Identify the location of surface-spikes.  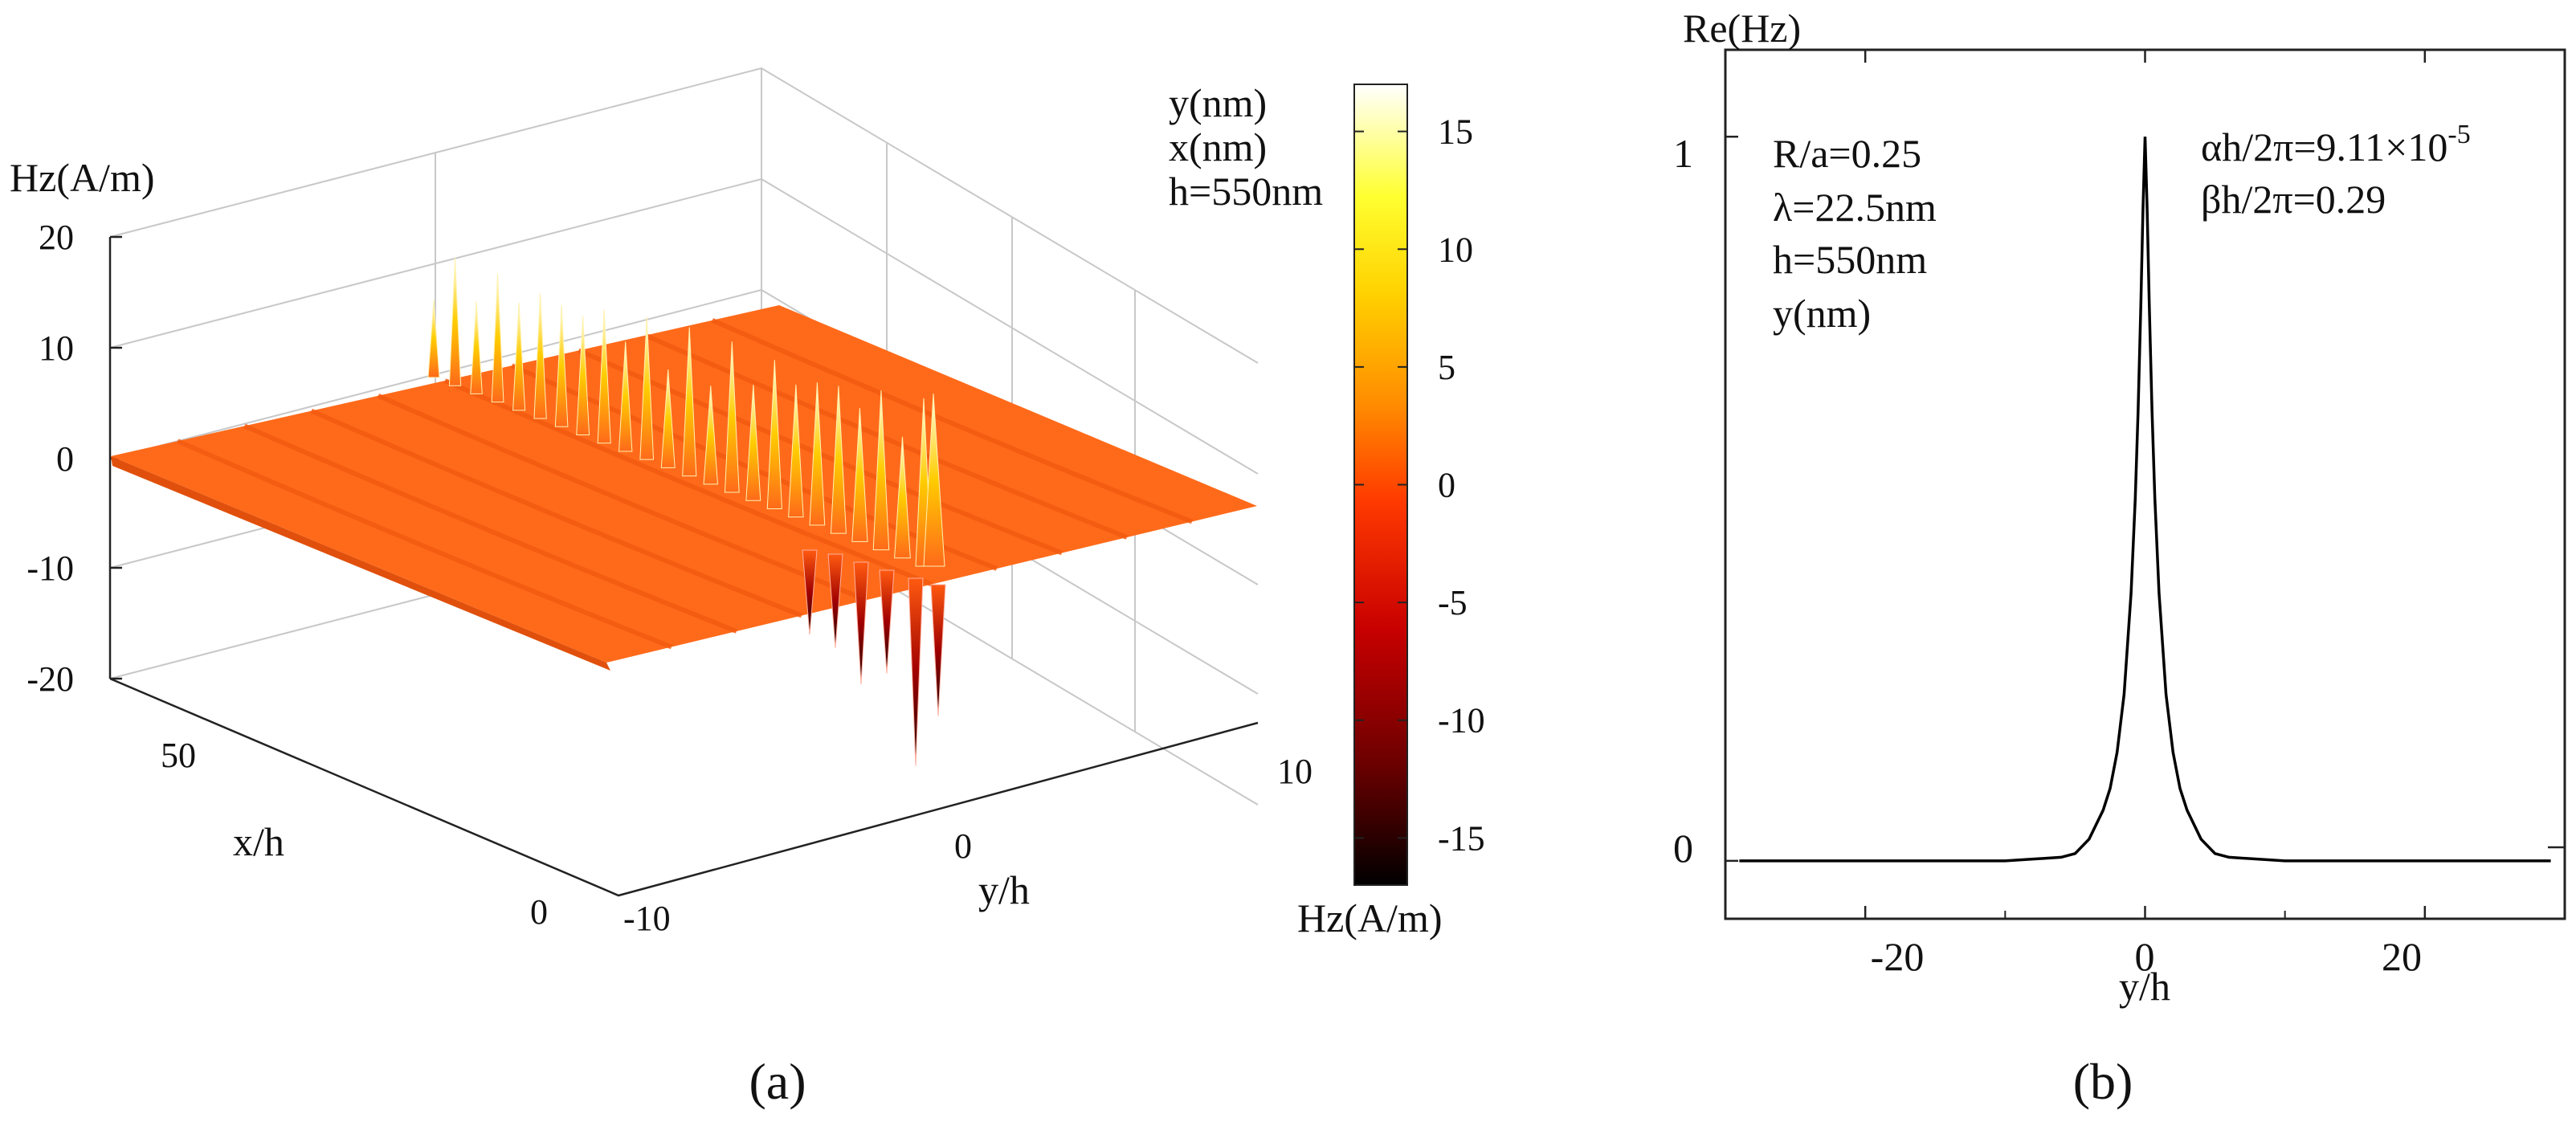
(686, 511).